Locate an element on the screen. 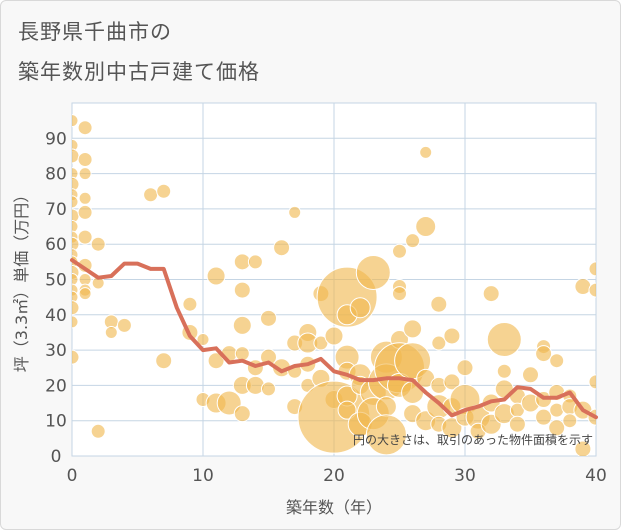  y-tick-label: 30 is located at coordinates (56, 351).